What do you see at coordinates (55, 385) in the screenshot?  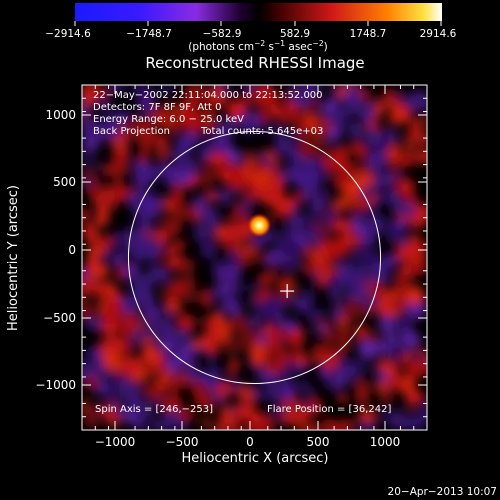 I see `y-tick-label: −1000` at bounding box center [55, 385].